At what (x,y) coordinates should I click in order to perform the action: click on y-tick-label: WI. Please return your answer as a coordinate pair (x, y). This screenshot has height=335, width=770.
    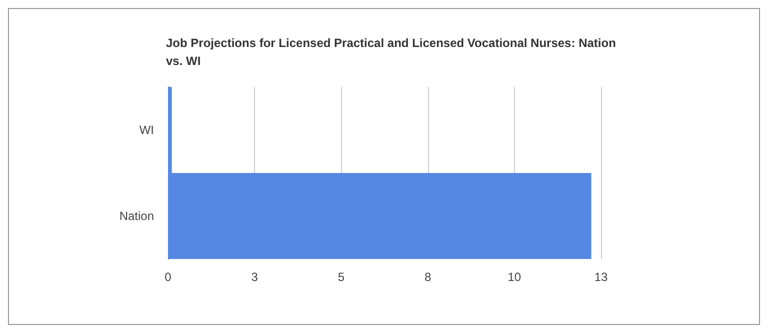
    Looking at the image, I should click on (146, 130).